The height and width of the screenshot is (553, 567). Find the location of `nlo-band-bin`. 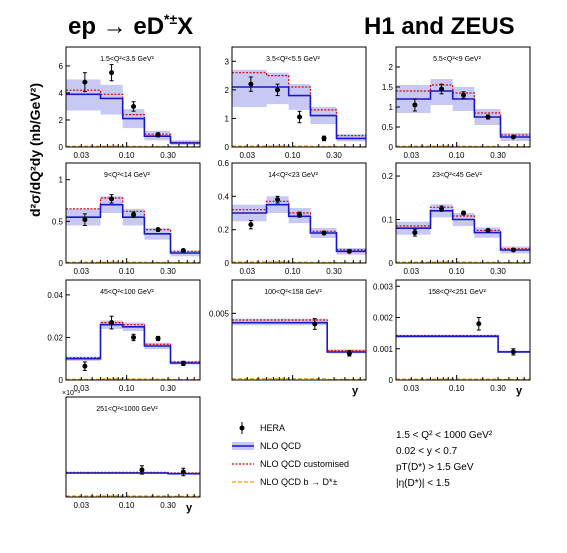

nlo-band-bin is located at coordinates (249, 88).